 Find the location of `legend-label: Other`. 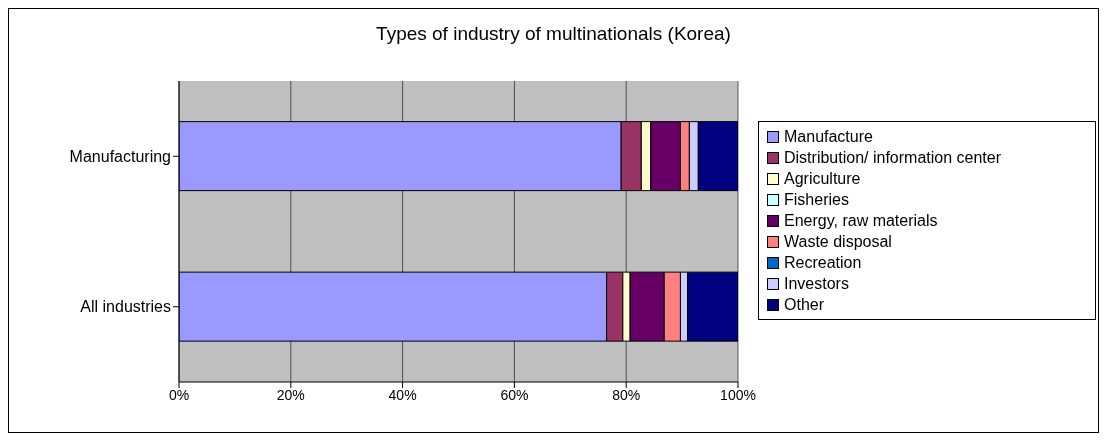

legend-label: Other is located at coordinates (804, 305).